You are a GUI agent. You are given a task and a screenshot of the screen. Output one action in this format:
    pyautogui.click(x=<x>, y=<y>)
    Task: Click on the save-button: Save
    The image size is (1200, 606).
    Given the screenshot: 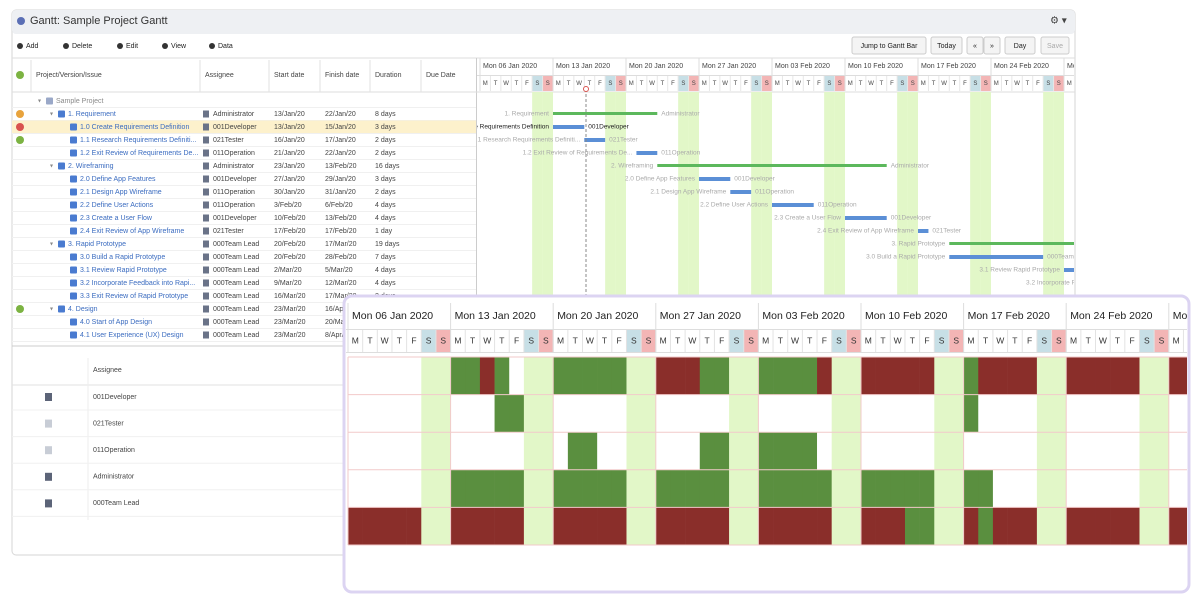 What is the action you would take?
    pyautogui.click(x=1055, y=46)
    